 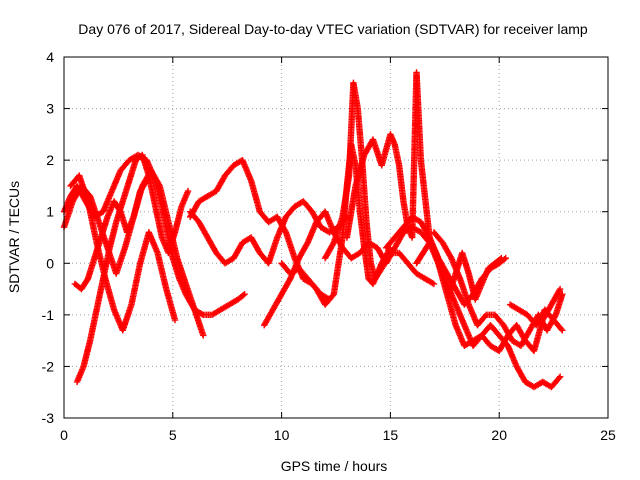 What do you see at coordinates (50, 212) in the screenshot?
I see `y-tick-label: 1` at bounding box center [50, 212].